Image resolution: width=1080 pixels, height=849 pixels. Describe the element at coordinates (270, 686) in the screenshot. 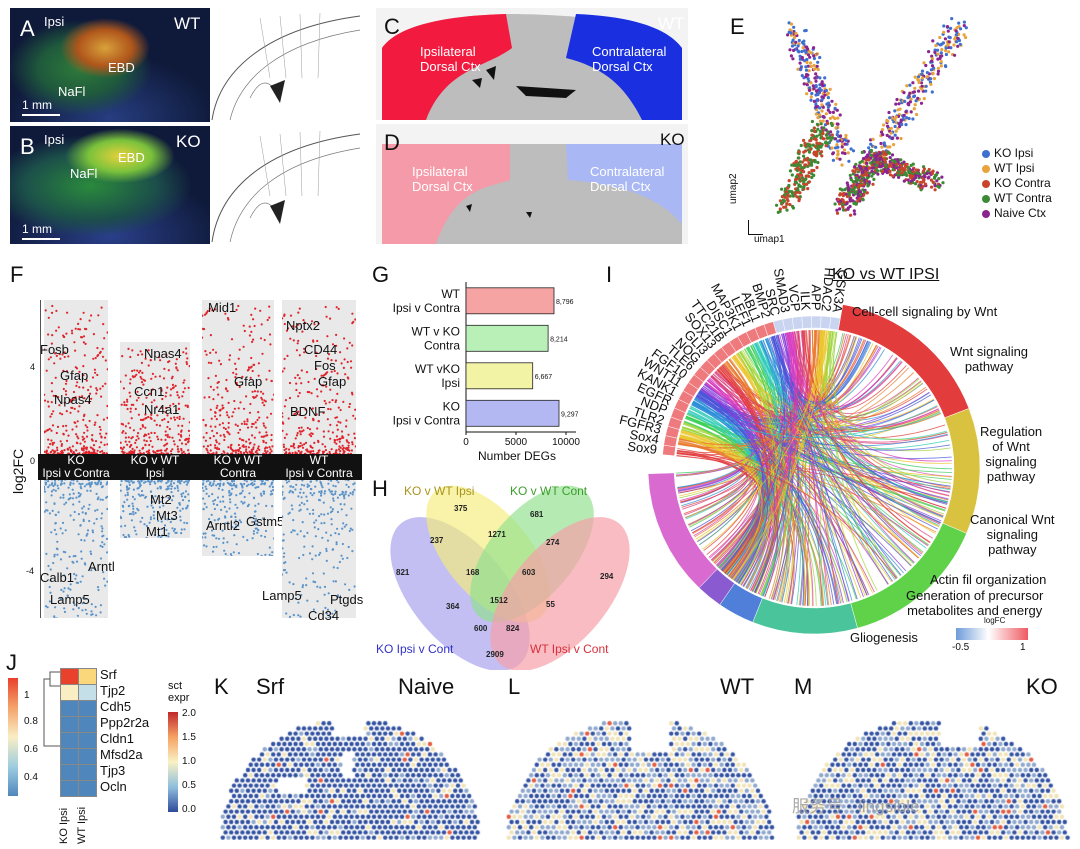

I see `panel-k-gene: Srf` at that location.